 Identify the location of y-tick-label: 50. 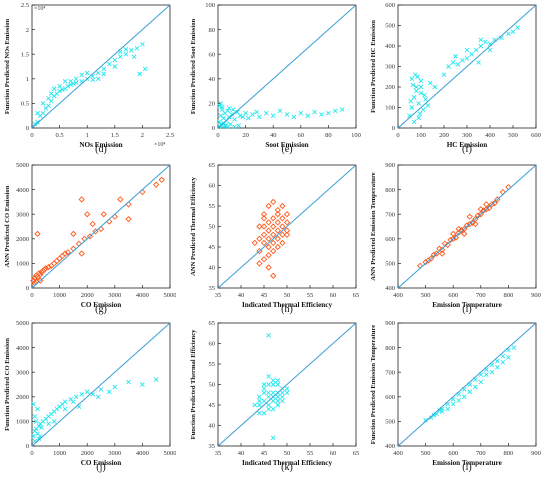
(212, 385).